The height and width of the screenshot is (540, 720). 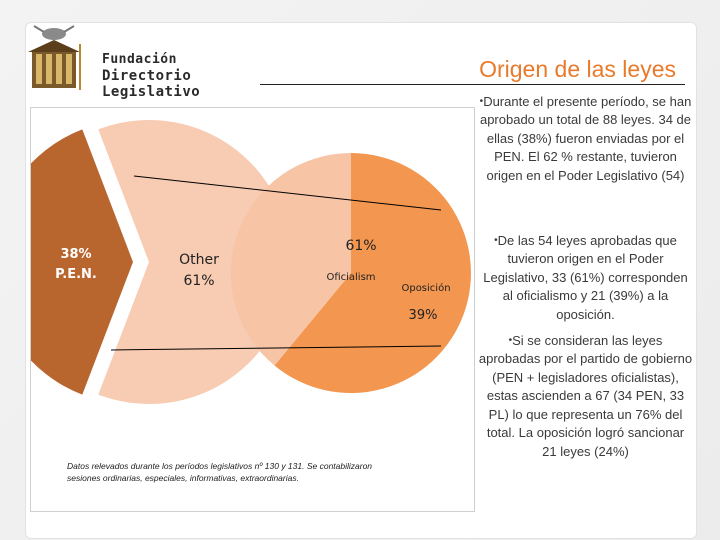 What do you see at coordinates (577, 69) in the screenshot?
I see `slide-title: Origen de las leyes` at bounding box center [577, 69].